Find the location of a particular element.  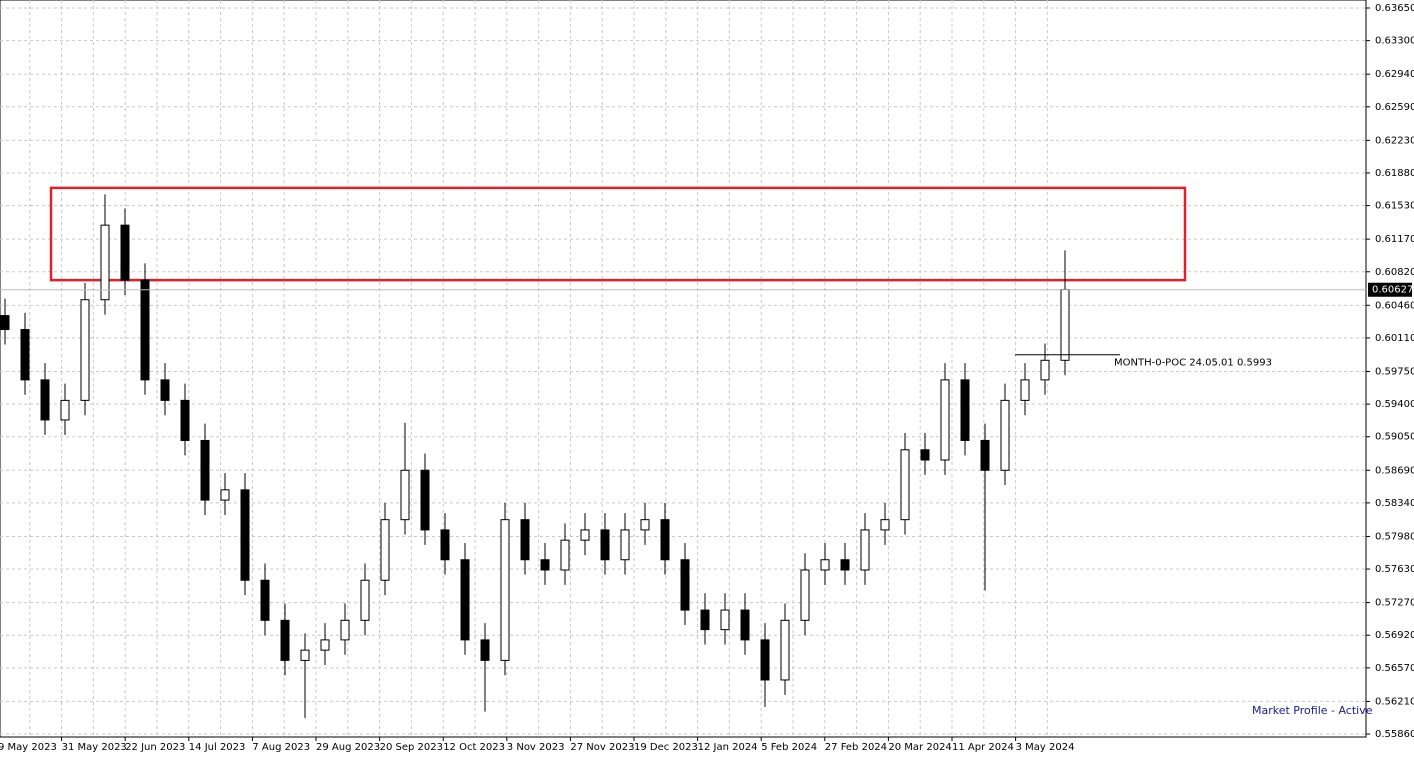

y-tick-label: 0.62590 is located at coordinates (1394, 107).